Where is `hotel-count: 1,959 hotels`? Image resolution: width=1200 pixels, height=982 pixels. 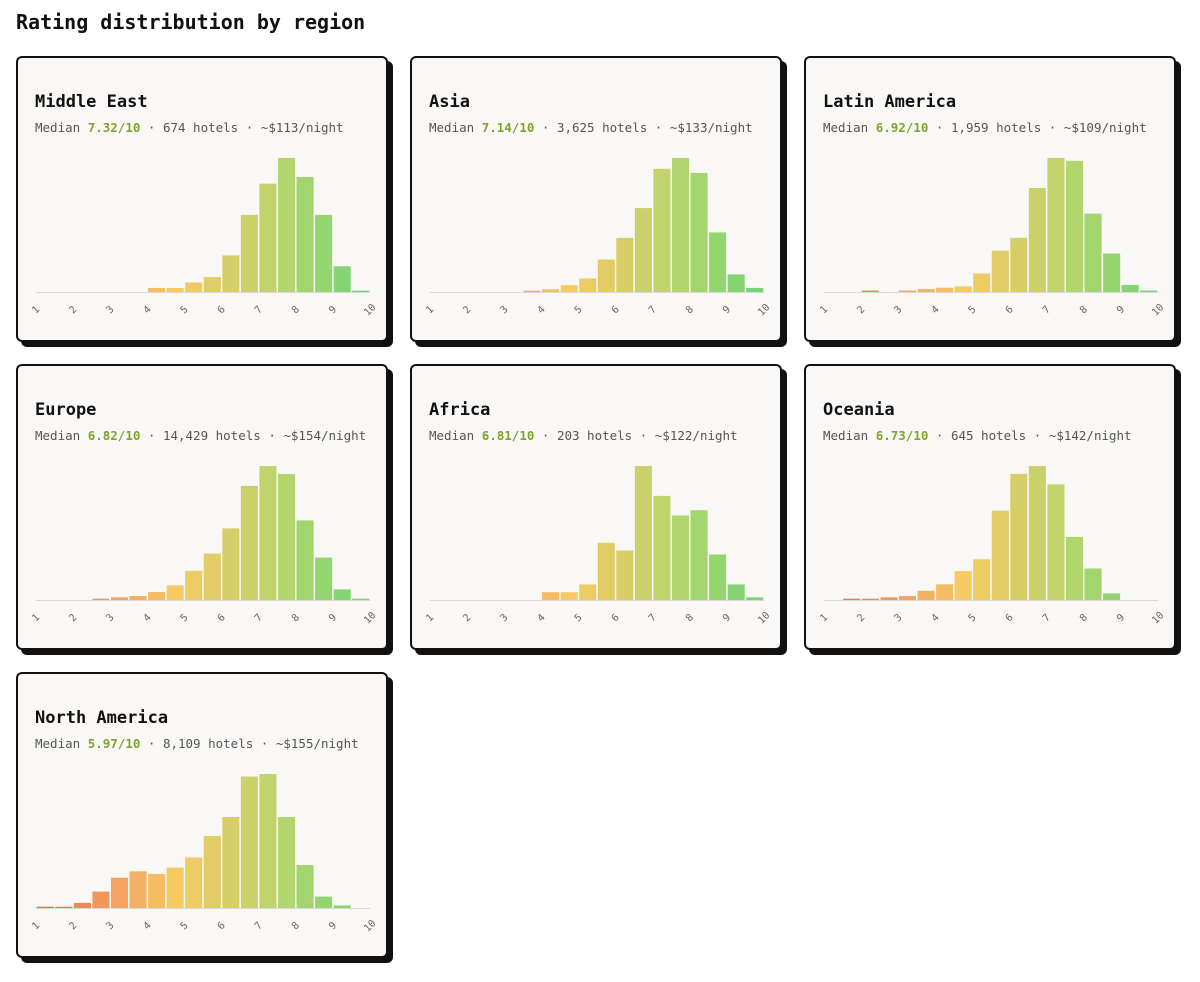 hotel-count: 1,959 hotels is located at coordinates (996, 127).